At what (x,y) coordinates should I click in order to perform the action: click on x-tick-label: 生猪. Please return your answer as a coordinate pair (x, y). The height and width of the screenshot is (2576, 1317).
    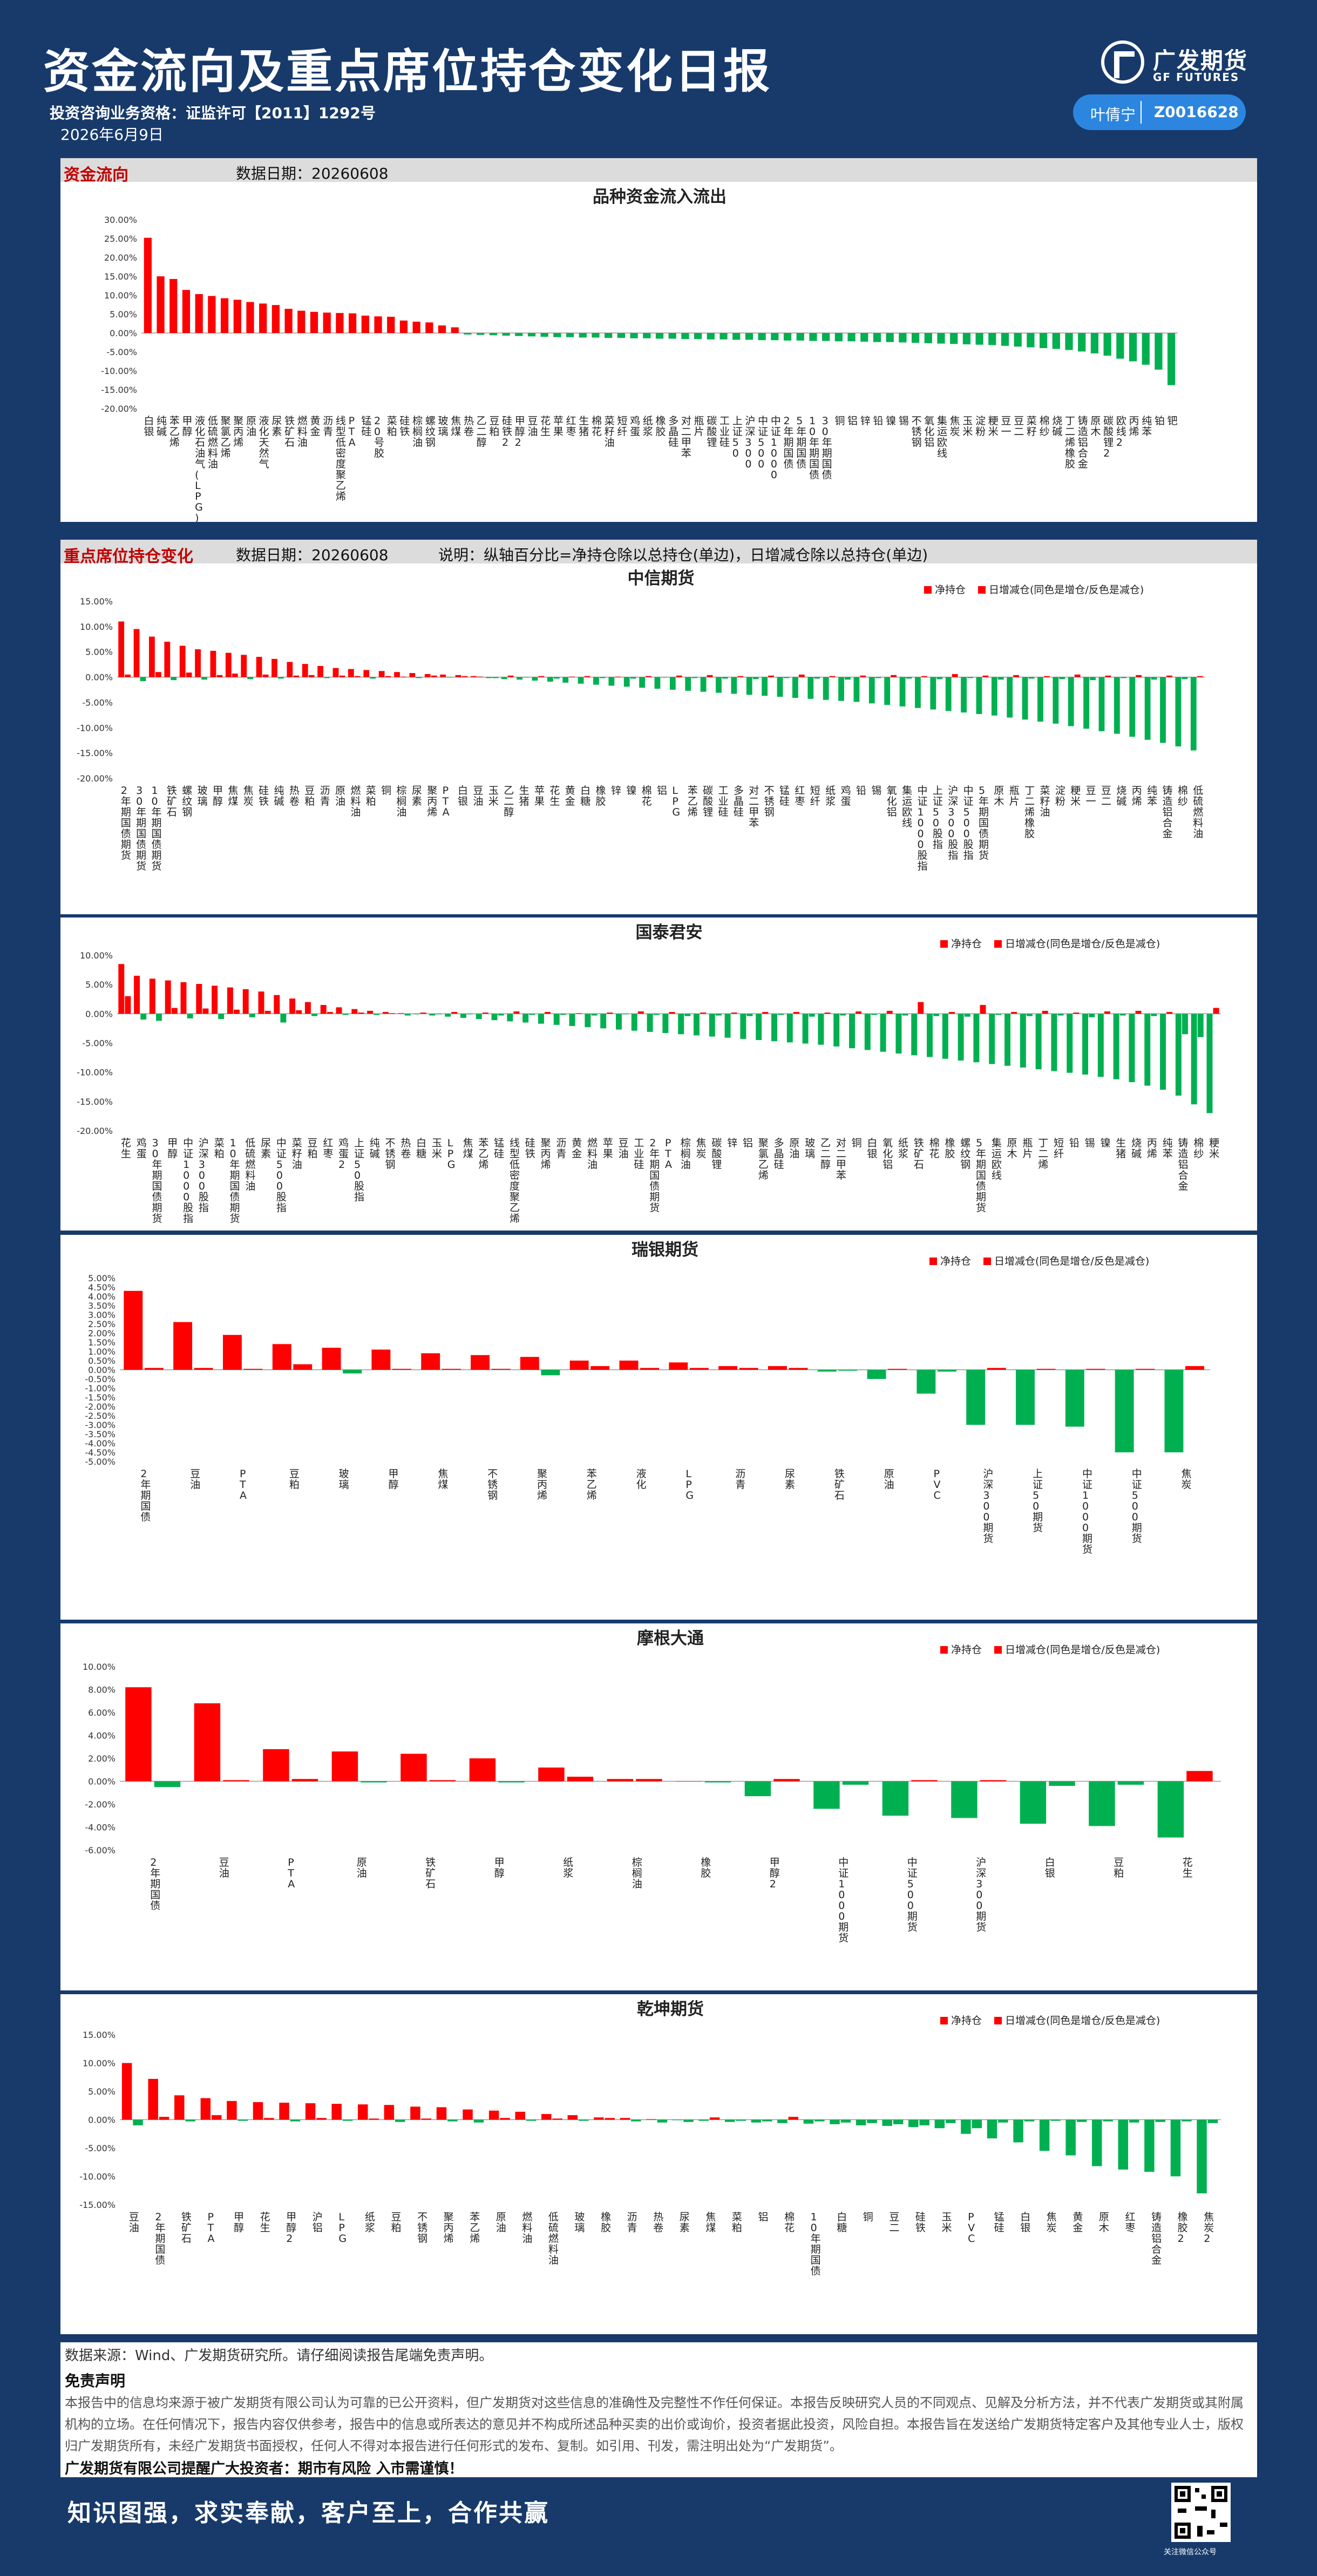
    Looking at the image, I should click on (584, 426).